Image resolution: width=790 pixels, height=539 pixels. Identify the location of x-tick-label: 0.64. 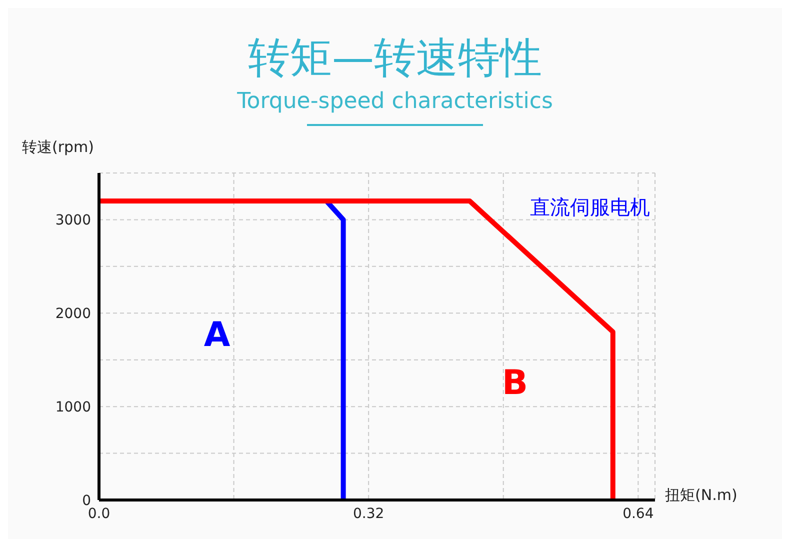
(638, 514).